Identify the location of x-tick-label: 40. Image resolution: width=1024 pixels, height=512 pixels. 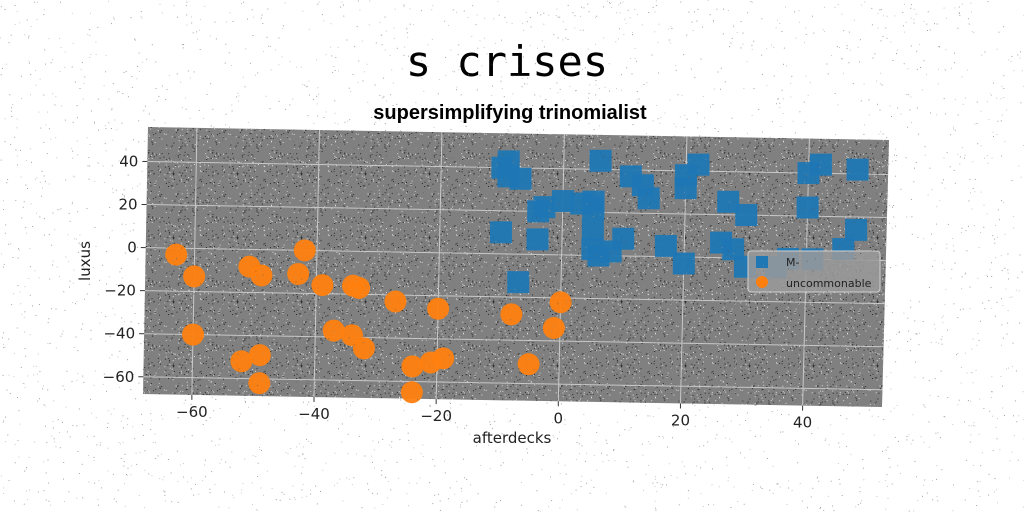
(802, 423).